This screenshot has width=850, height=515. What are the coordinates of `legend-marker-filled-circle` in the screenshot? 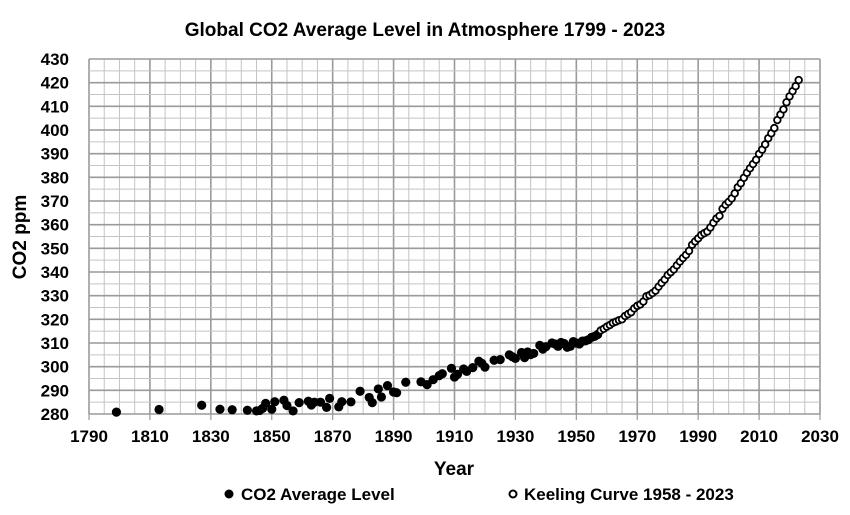 It's located at (229, 494).